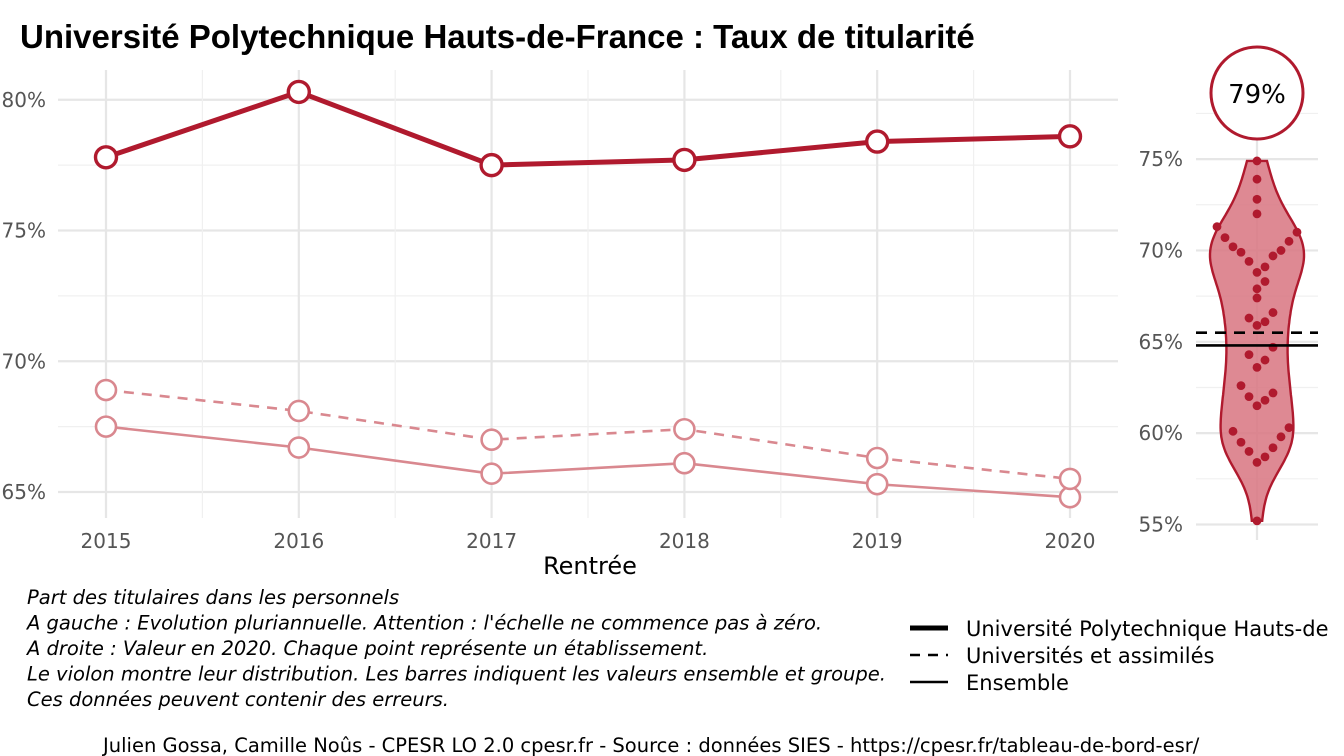 The image size is (1344, 756). What do you see at coordinates (1257, 341) in the screenshot?
I see `violin-points` at bounding box center [1257, 341].